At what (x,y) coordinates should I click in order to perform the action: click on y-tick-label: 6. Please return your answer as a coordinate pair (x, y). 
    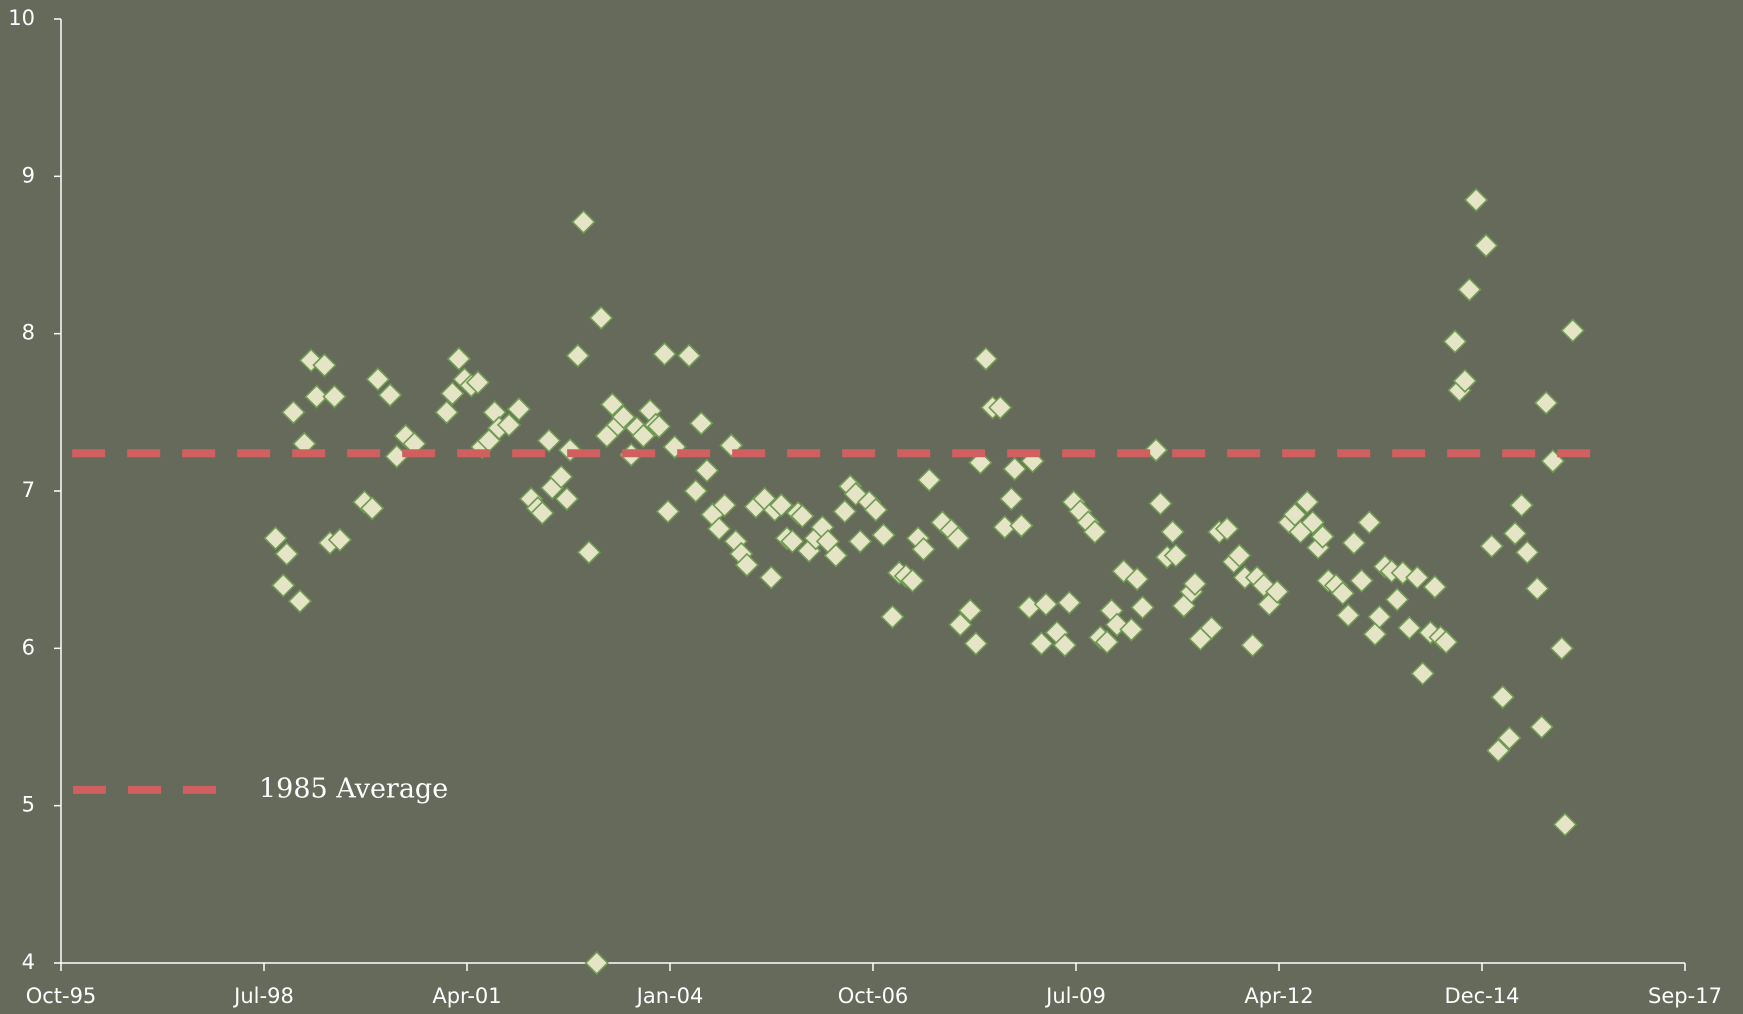
    Looking at the image, I should click on (28, 647).